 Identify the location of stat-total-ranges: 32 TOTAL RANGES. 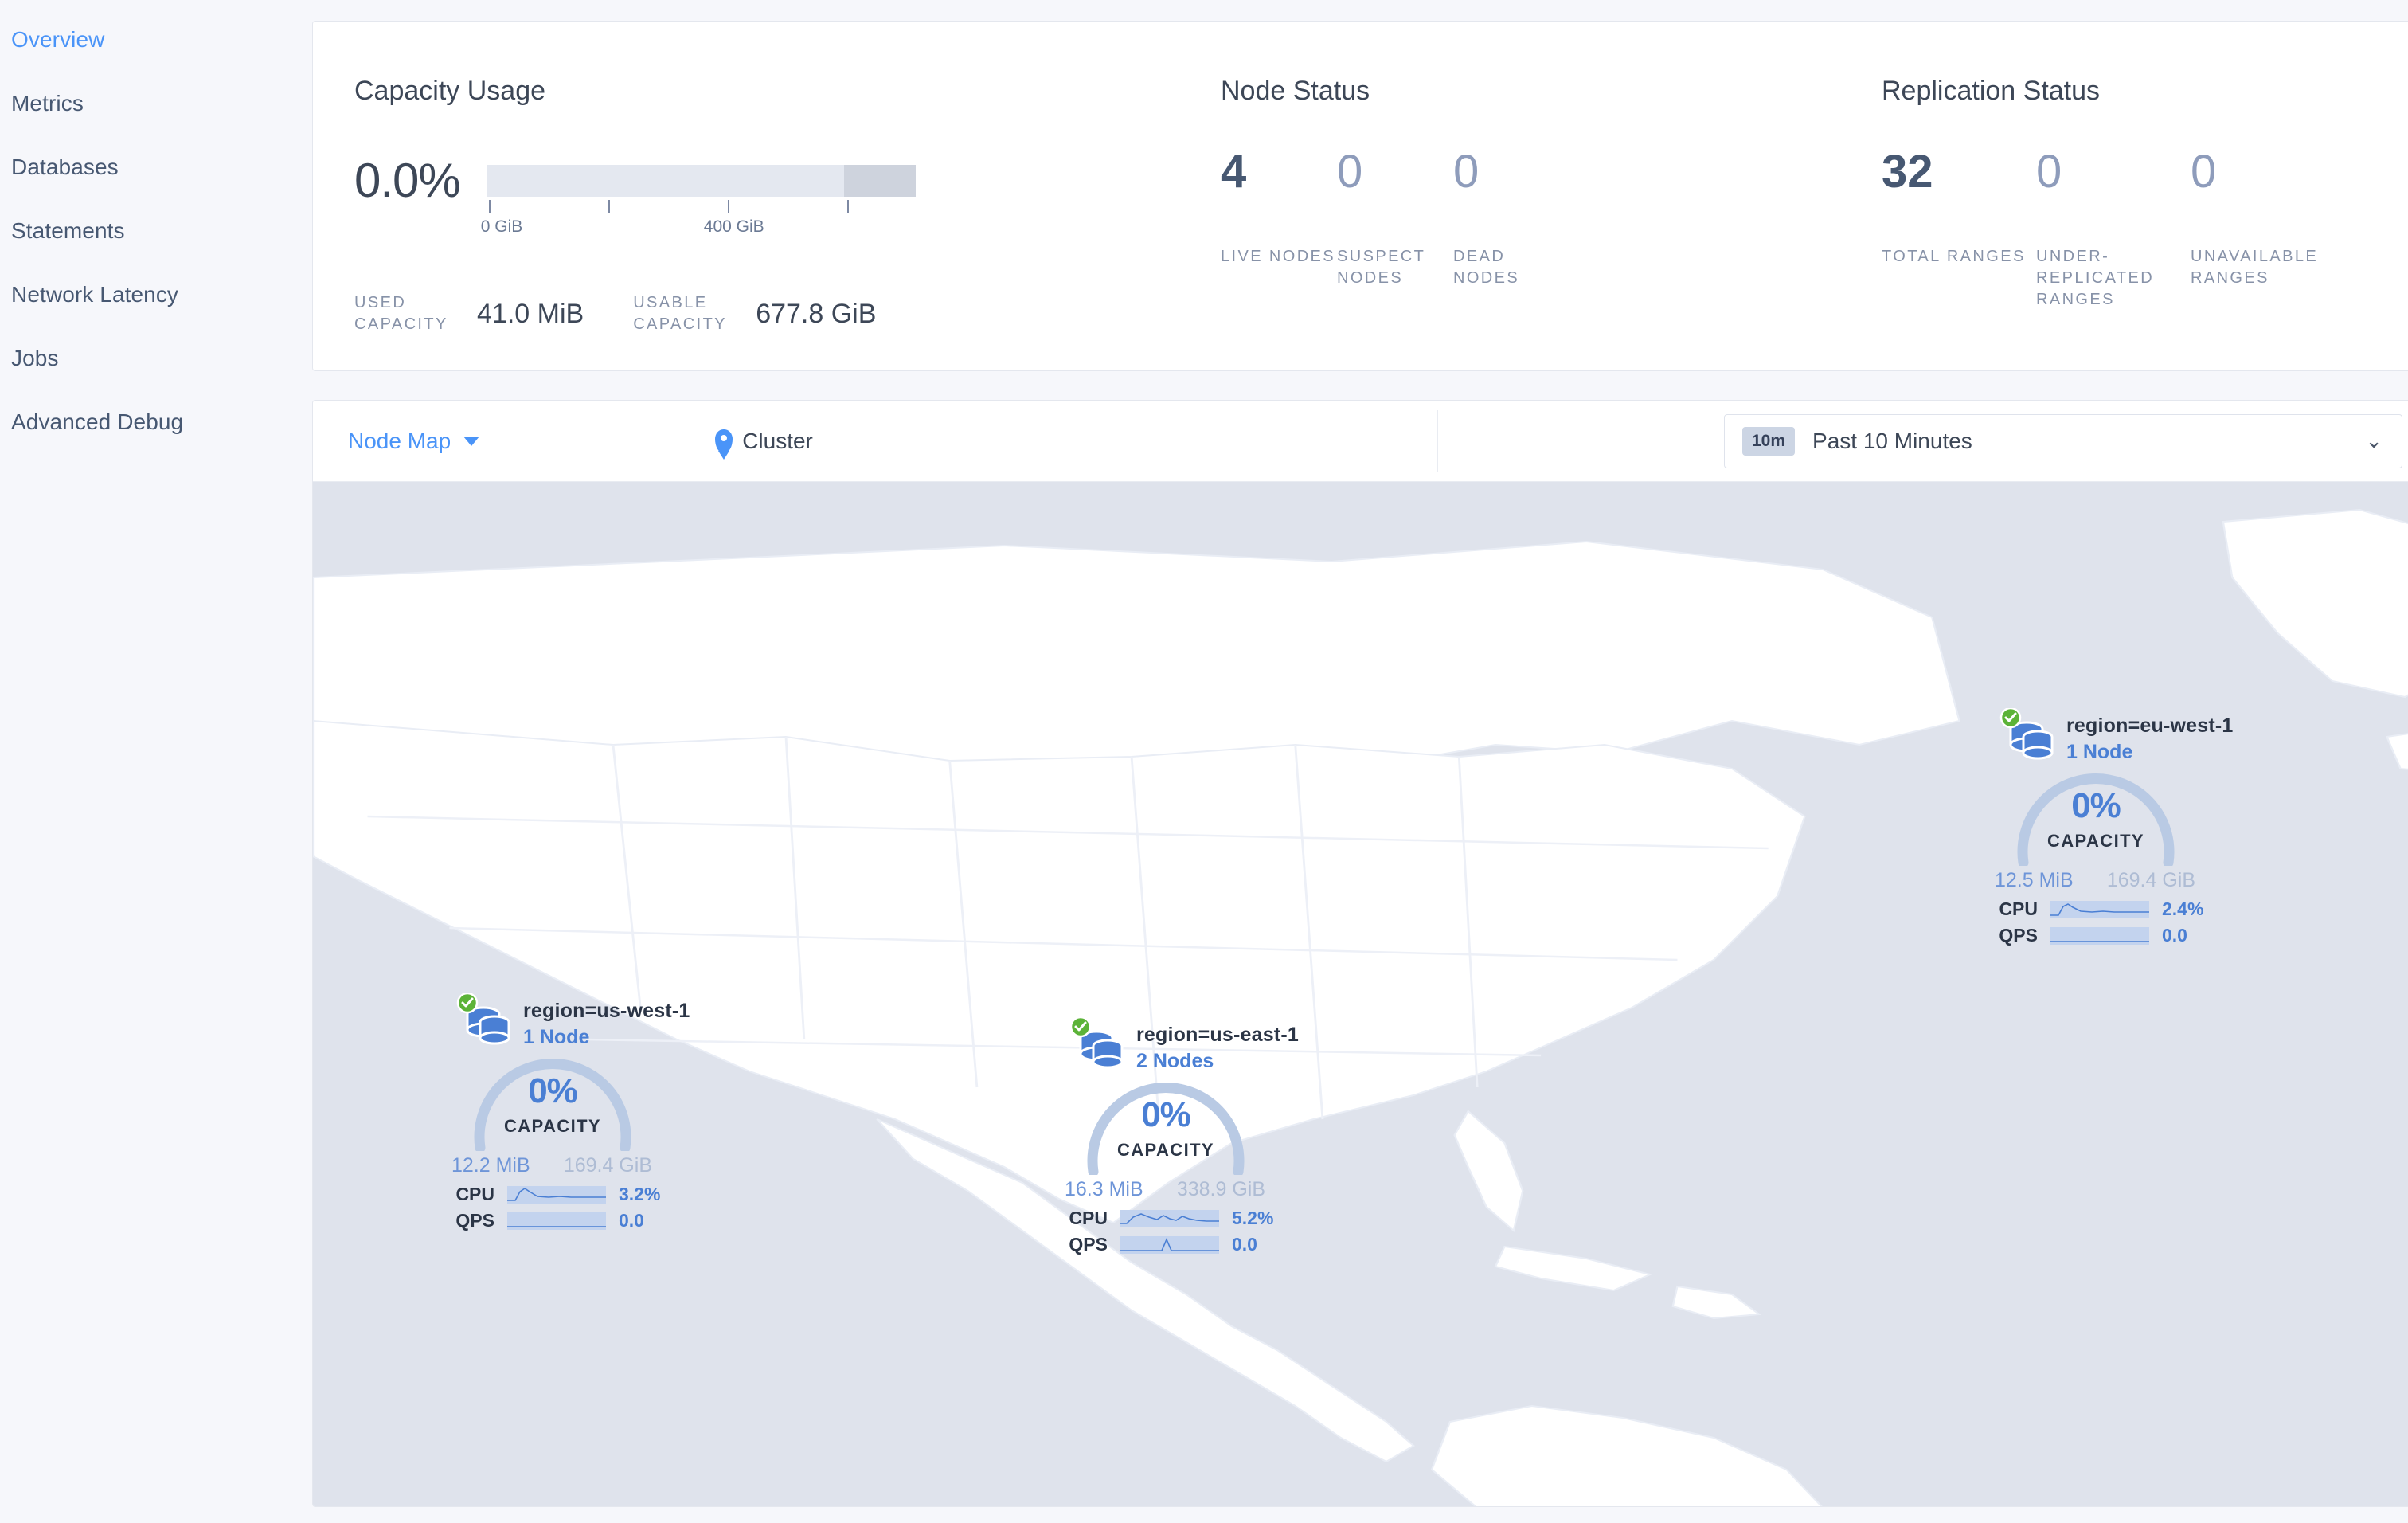
(1959, 230).